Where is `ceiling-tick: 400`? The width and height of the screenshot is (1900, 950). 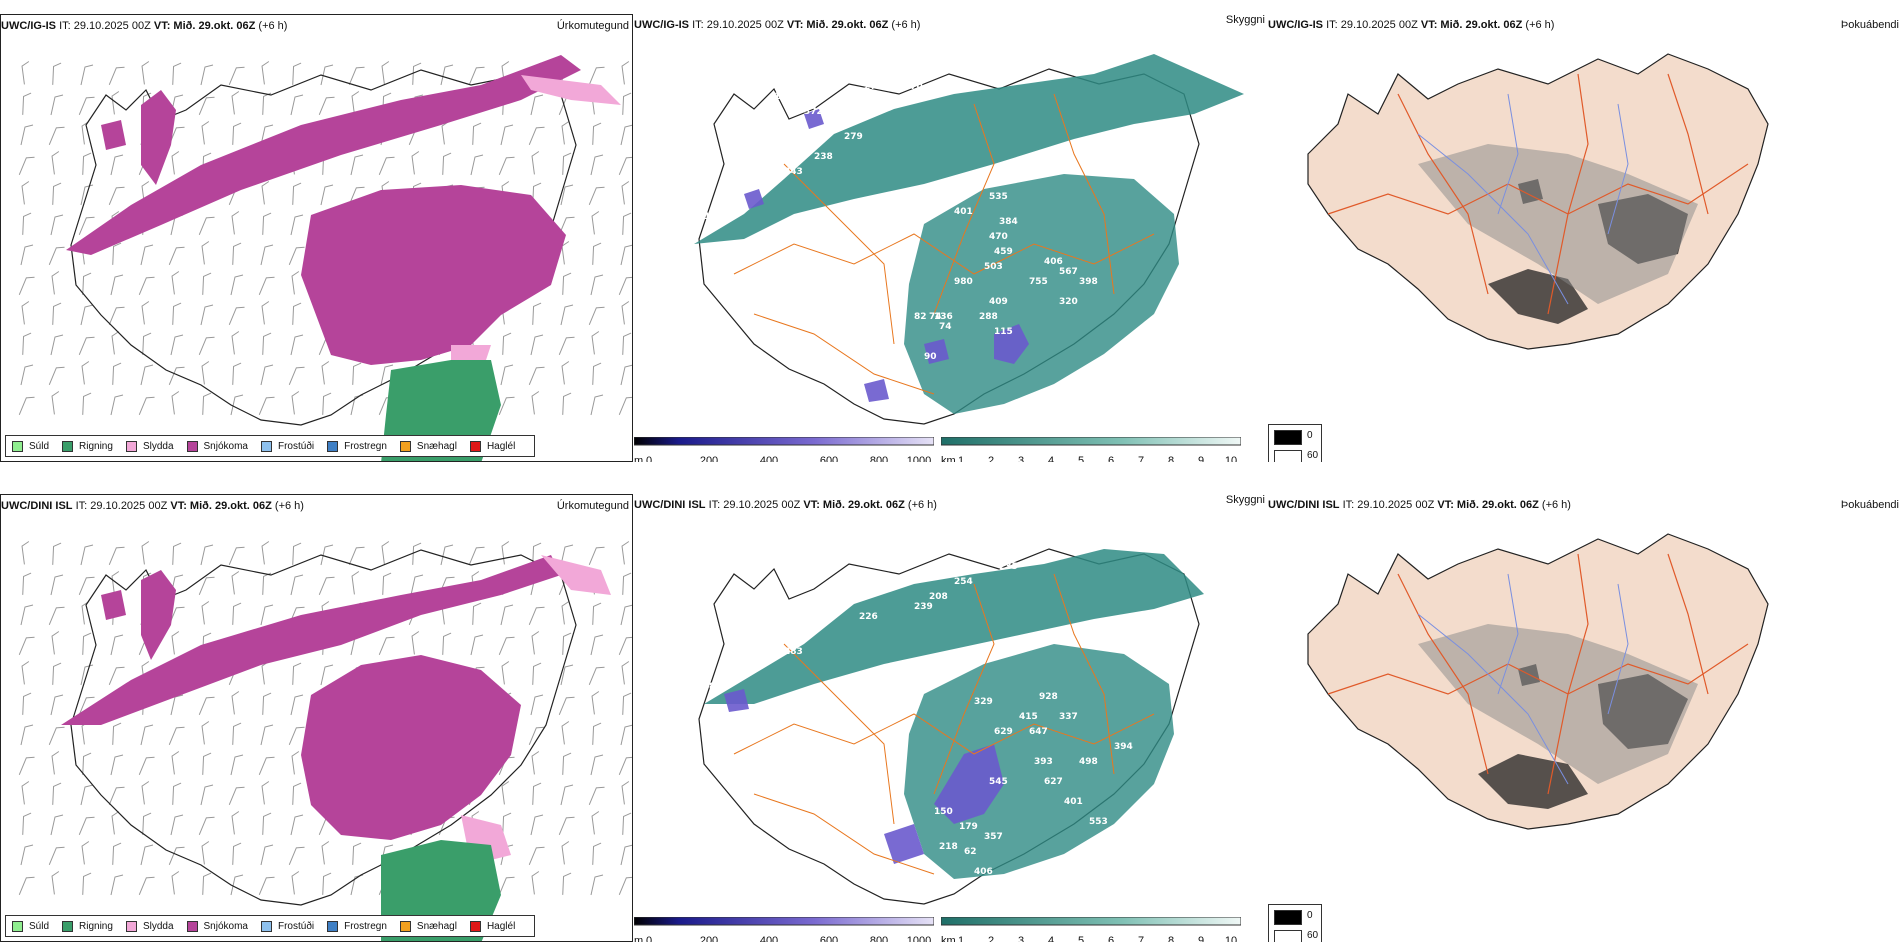 ceiling-tick: 400 is located at coordinates (769, 938).